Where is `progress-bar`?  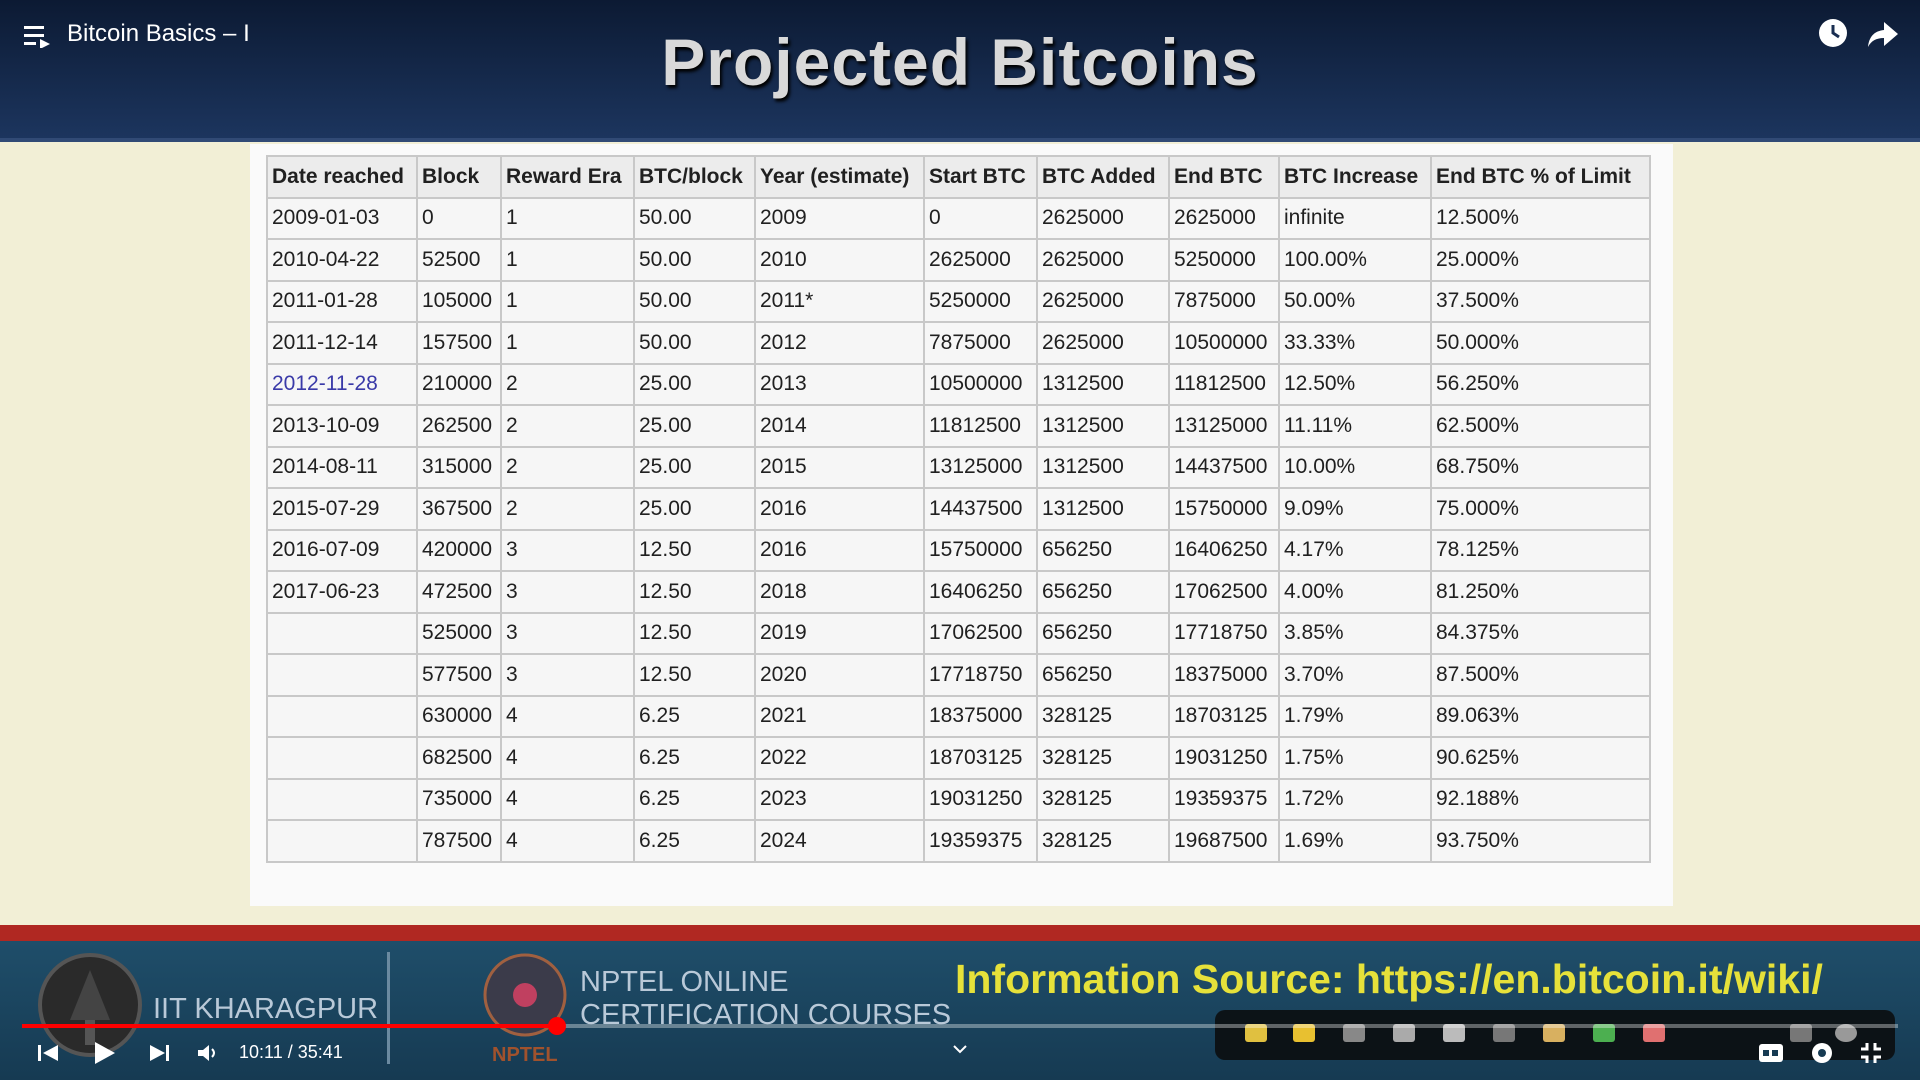
progress-bar is located at coordinates (960, 1026).